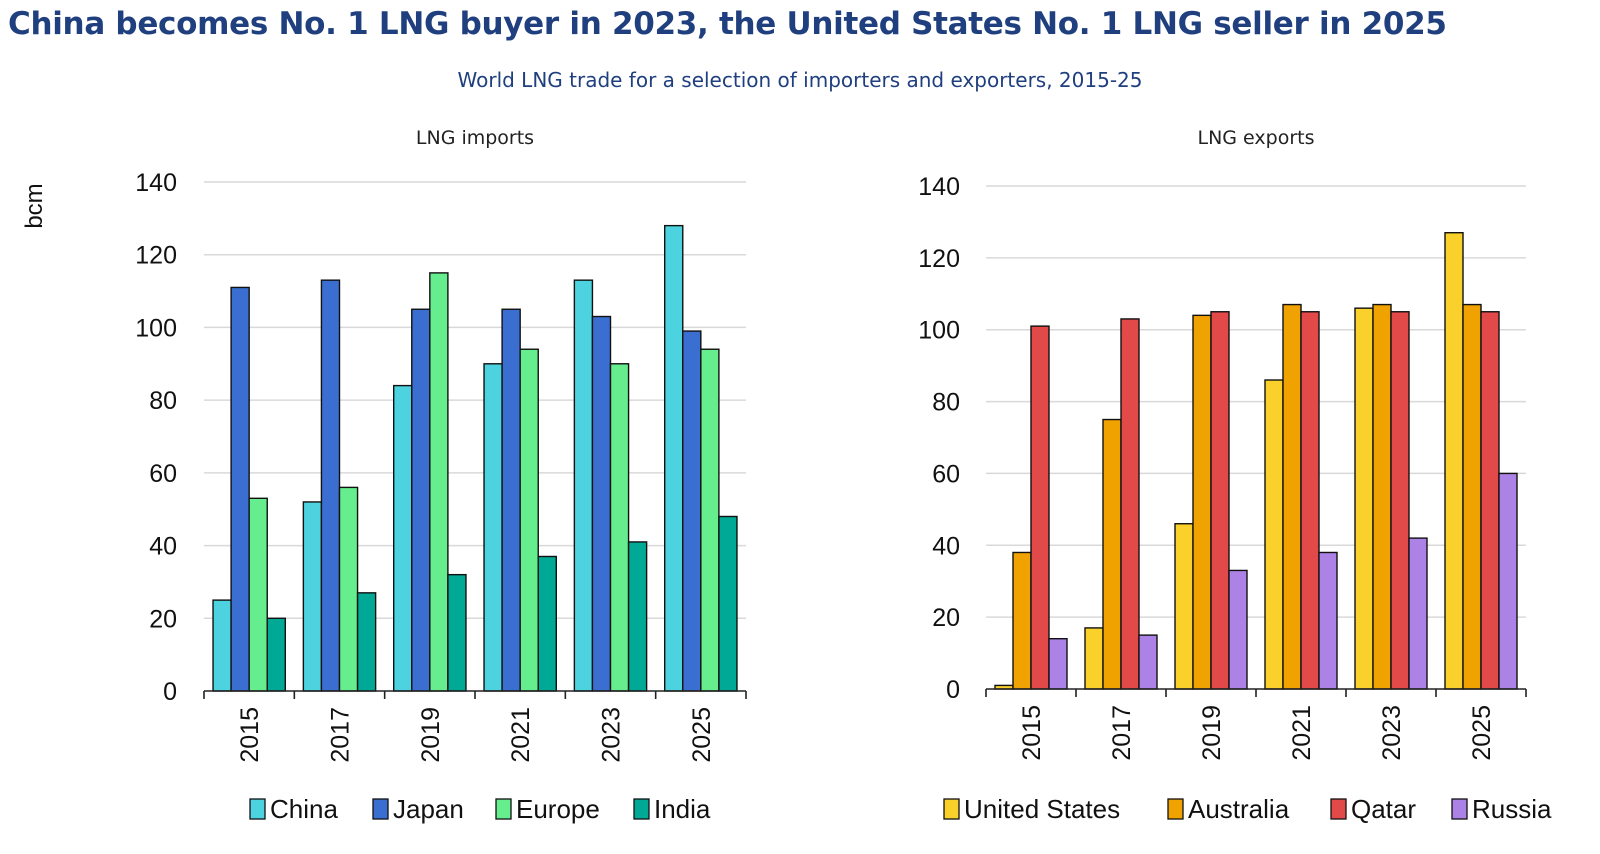  I want to click on bar-australia-2017, so click(1112, 554).